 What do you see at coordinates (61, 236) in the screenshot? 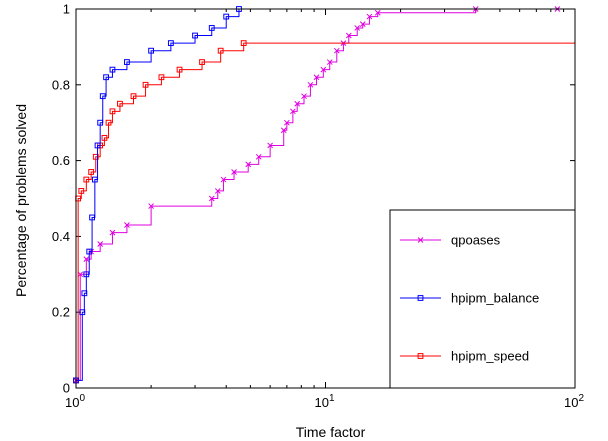
I see `y-tick-label: 0.4` at bounding box center [61, 236].